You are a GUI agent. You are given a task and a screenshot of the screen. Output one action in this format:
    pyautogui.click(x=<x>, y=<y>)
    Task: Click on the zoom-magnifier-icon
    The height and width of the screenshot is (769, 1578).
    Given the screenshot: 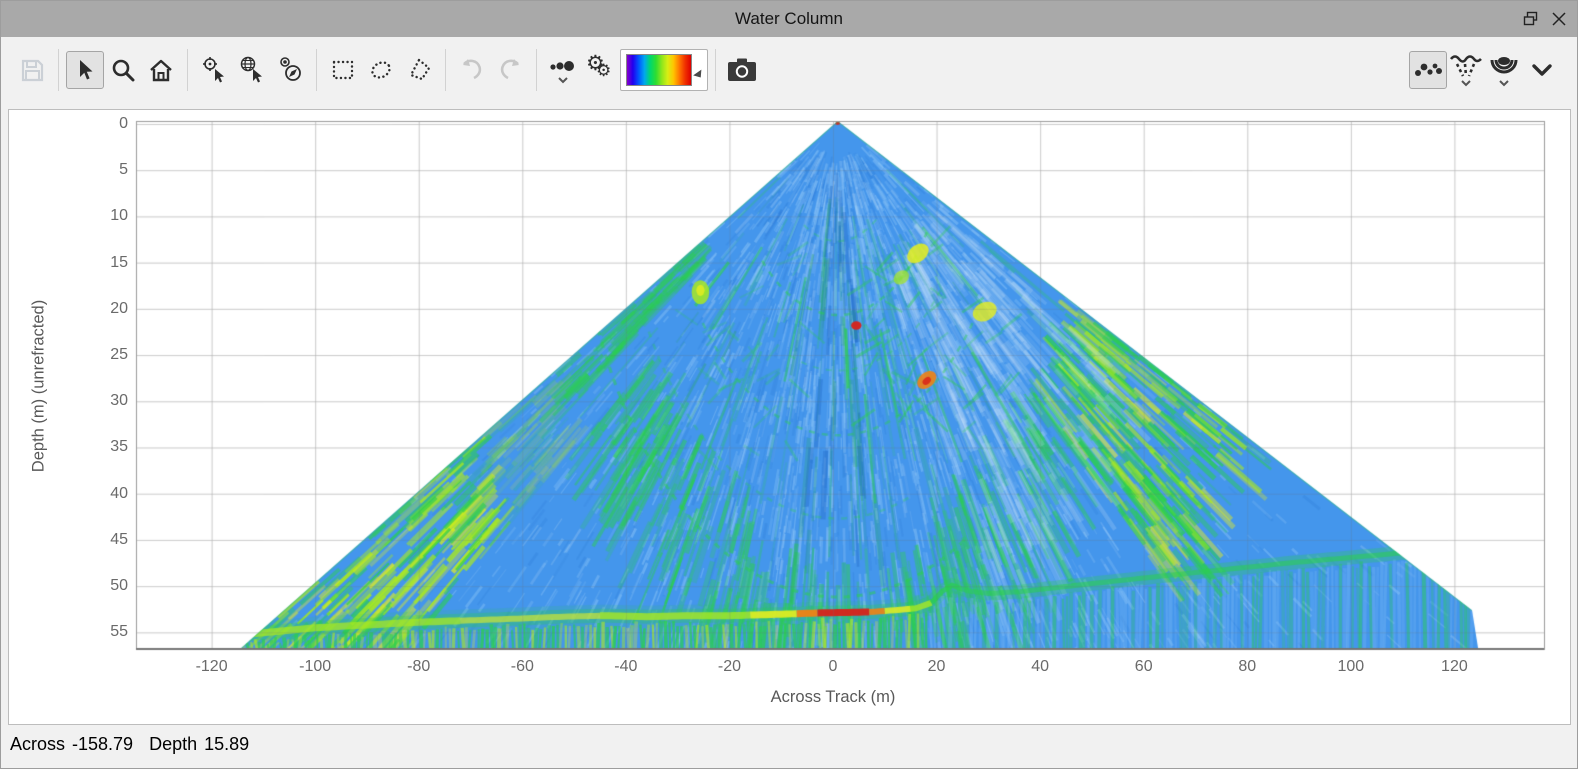 What is the action you would take?
    pyautogui.click(x=123, y=70)
    